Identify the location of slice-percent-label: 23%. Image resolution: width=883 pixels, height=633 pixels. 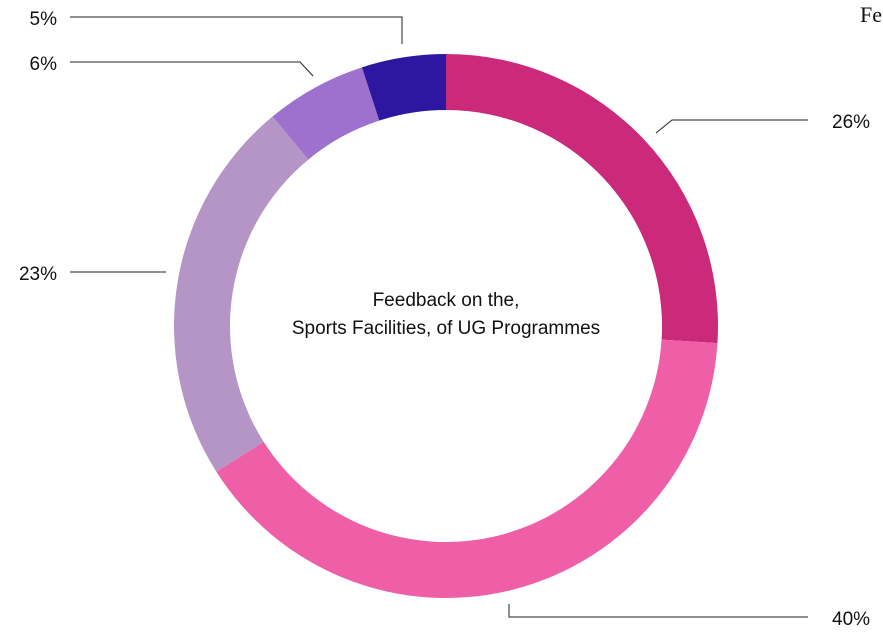
(38, 274).